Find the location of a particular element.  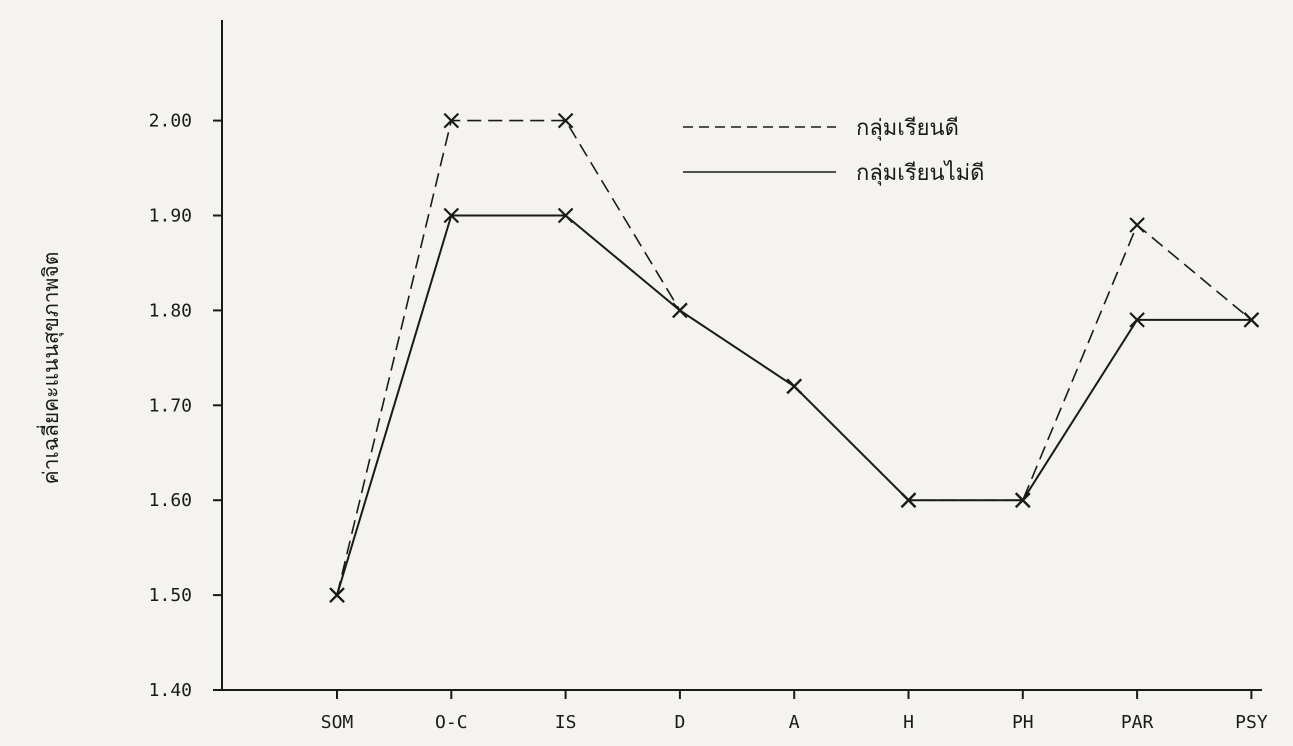

y-tick-label: 1.50 is located at coordinates (170, 595).